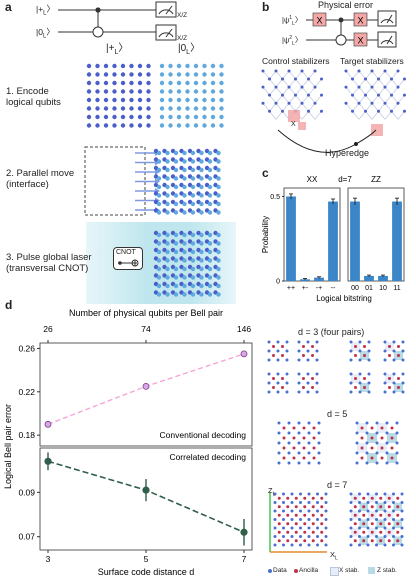 The height and width of the screenshot is (579, 416). What do you see at coordinates (118, 95) in the screenshot?
I see `qubit-grid-plus` at bounding box center [118, 95].